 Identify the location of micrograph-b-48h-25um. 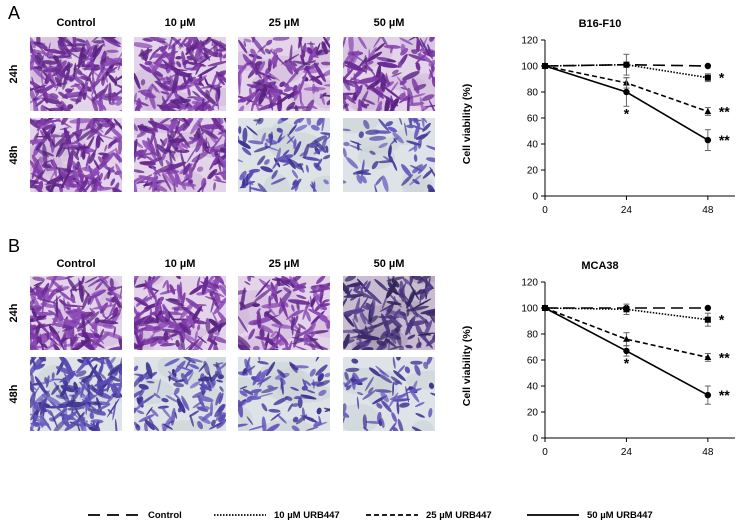
(284, 394).